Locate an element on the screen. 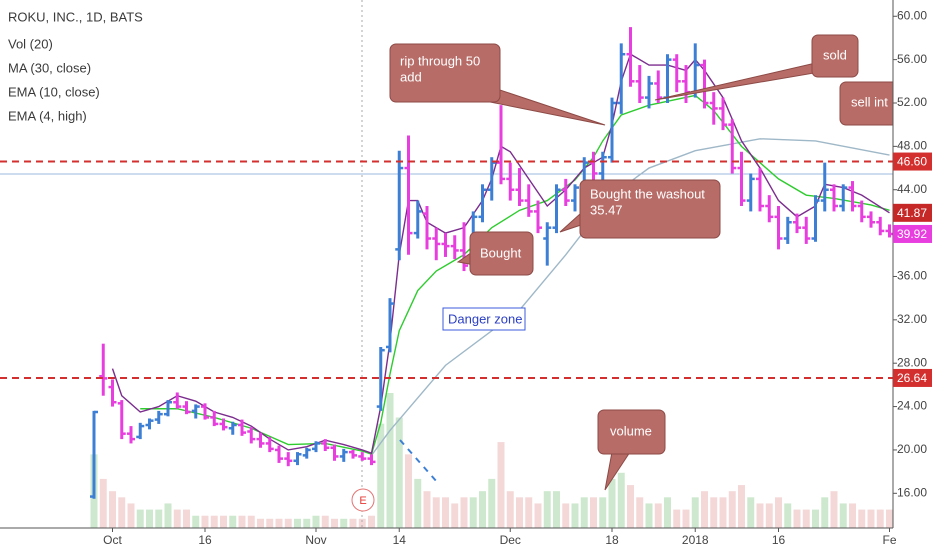  price-tag-label: 39.92 is located at coordinates (912, 234).